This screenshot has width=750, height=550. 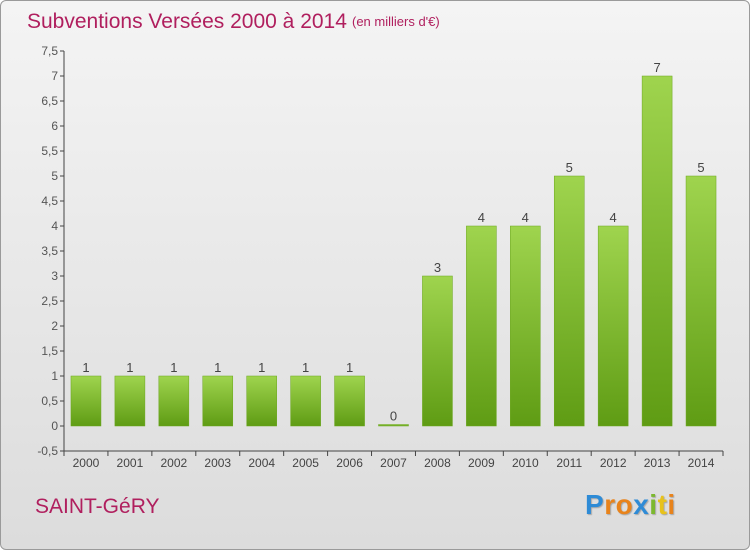 I want to click on y-tick-label: 2,5, so click(x=49, y=301).